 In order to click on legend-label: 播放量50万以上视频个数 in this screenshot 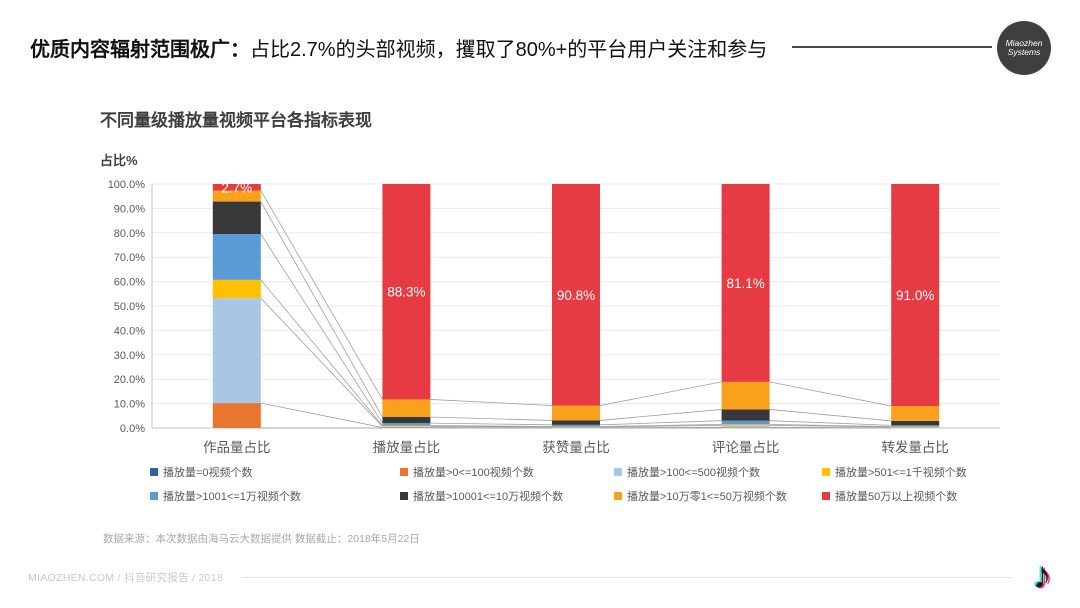, I will do `click(896, 497)`.